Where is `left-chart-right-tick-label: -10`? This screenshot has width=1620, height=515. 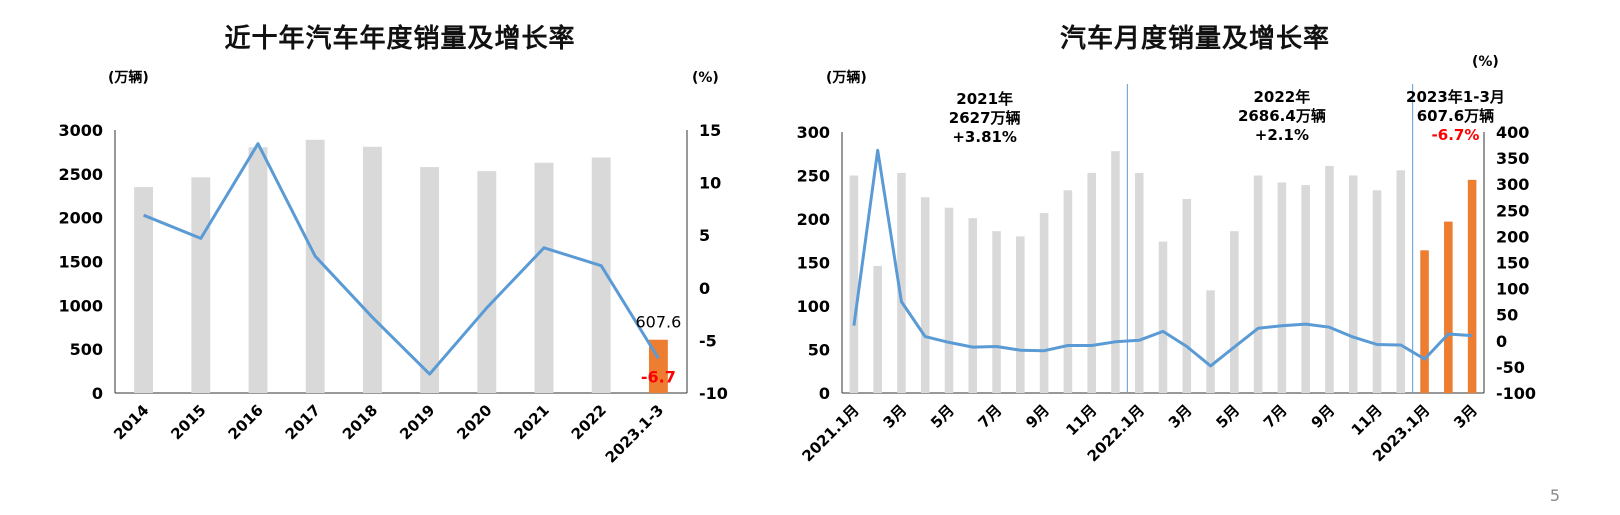
left-chart-right-tick-label: -10 is located at coordinates (713, 393).